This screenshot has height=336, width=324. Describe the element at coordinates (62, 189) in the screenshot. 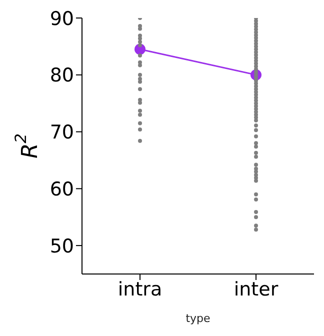

I see `y-tick-label: 60` at that location.